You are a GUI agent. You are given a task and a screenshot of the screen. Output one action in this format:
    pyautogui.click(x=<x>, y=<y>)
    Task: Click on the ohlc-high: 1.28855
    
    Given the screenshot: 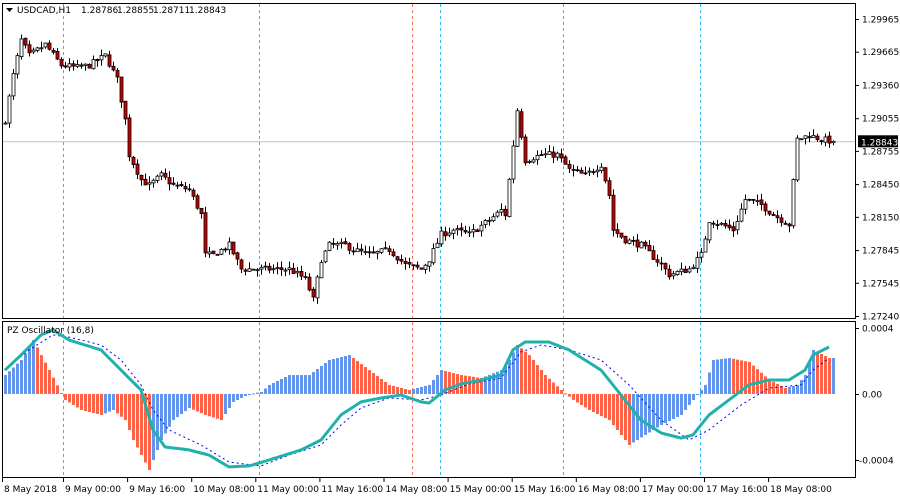 What is the action you would take?
    pyautogui.click(x=135, y=11)
    